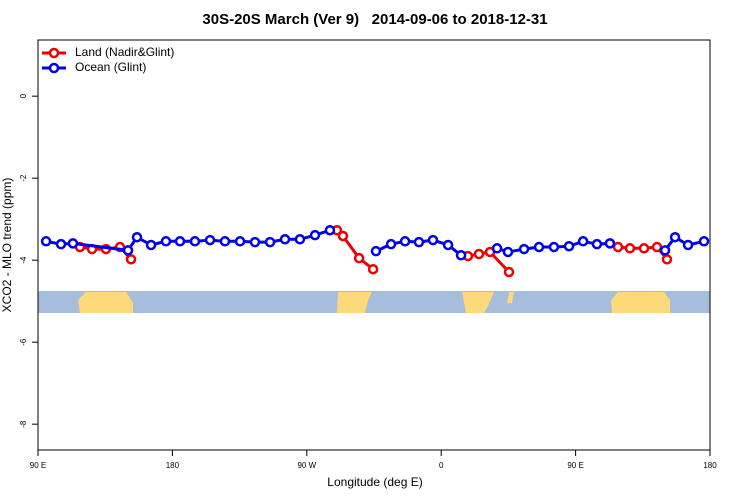 This screenshot has height=500, width=750. Describe the element at coordinates (23, 95) in the screenshot. I see `y-tick-label: 0` at that location.